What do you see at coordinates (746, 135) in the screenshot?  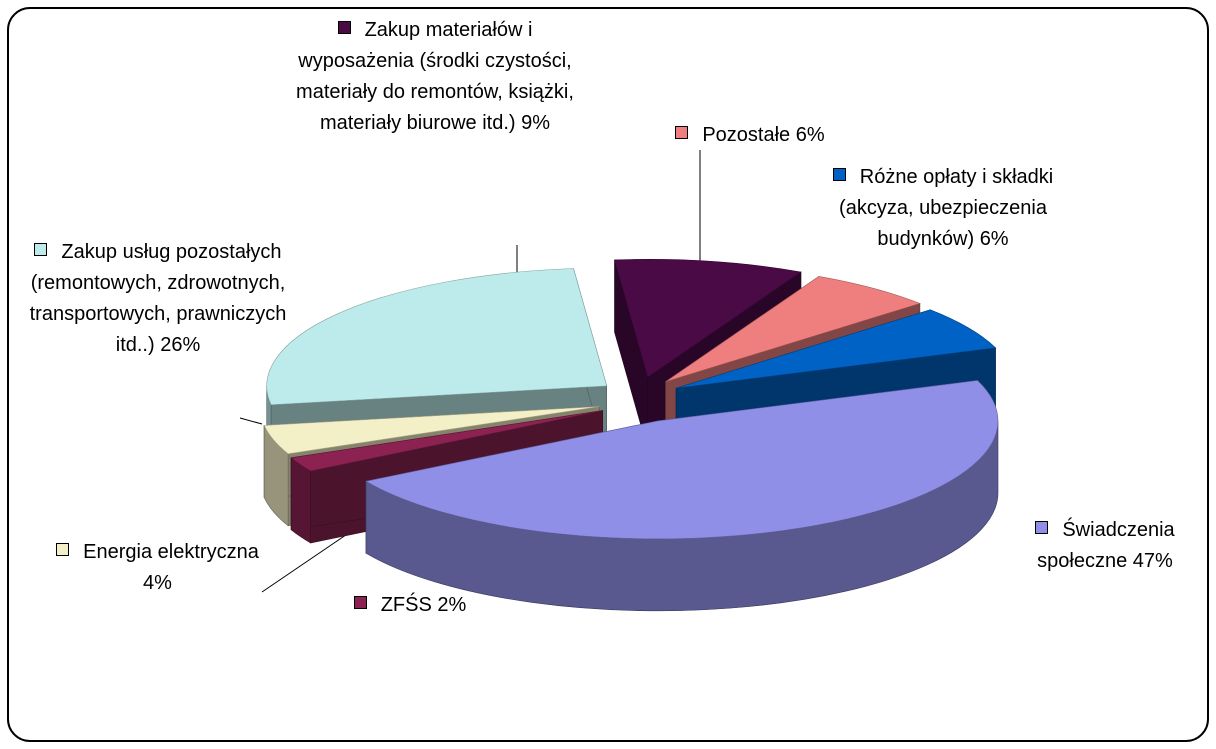 I see `category-label: Pozostałe` at bounding box center [746, 135].